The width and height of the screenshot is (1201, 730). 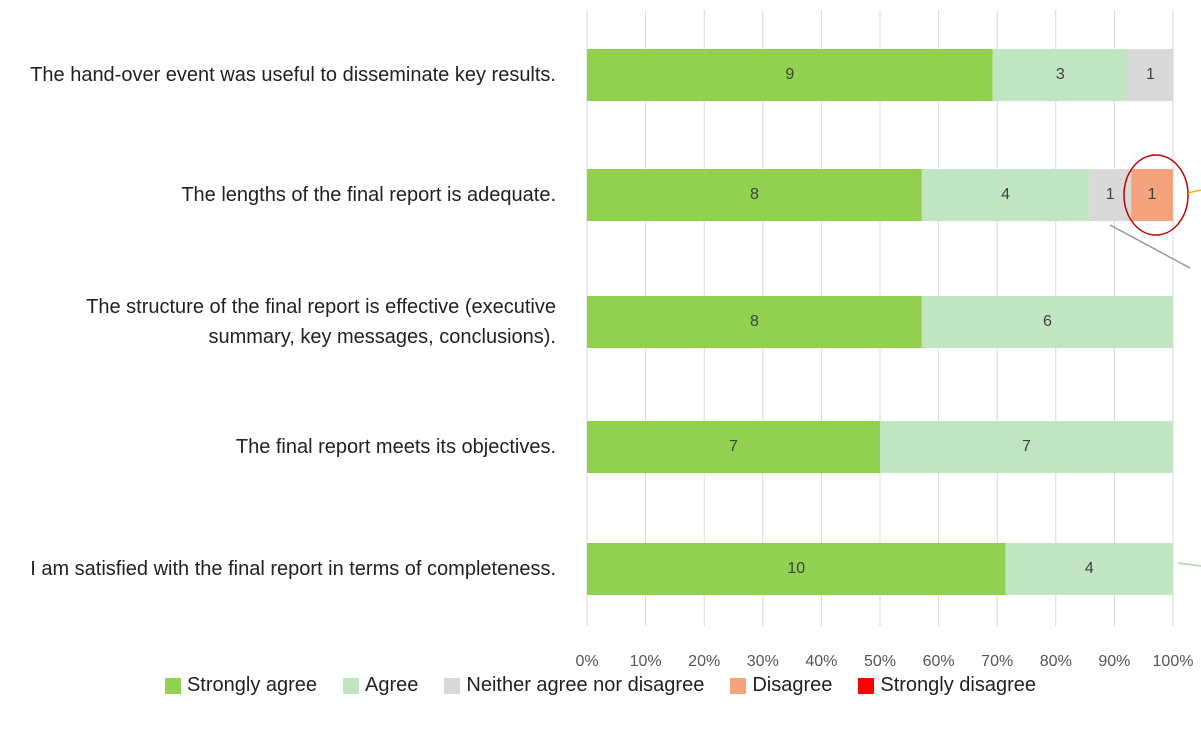 I want to click on legend-item: Strongly disagree, so click(x=947, y=685).